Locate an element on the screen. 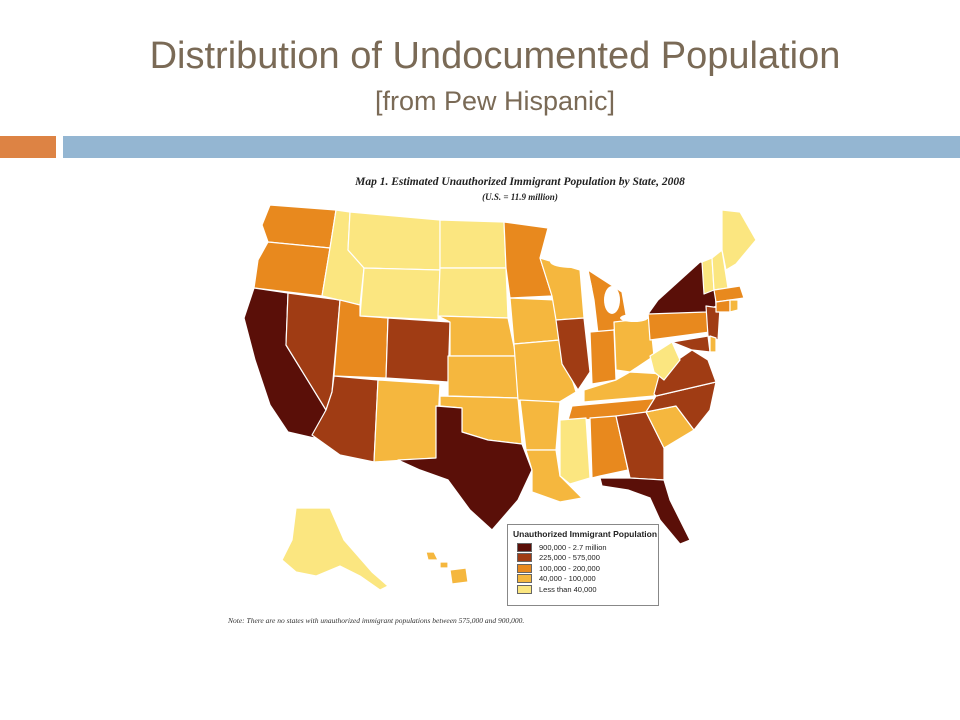  legend-item: Less than 40,000 is located at coordinates (587, 589).